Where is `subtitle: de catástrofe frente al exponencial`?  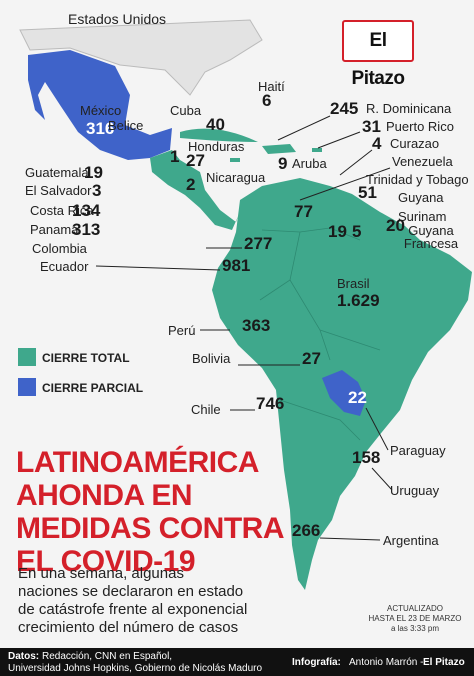 subtitle: de catástrofe frente al exponencial is located at coordinates (133, 609).